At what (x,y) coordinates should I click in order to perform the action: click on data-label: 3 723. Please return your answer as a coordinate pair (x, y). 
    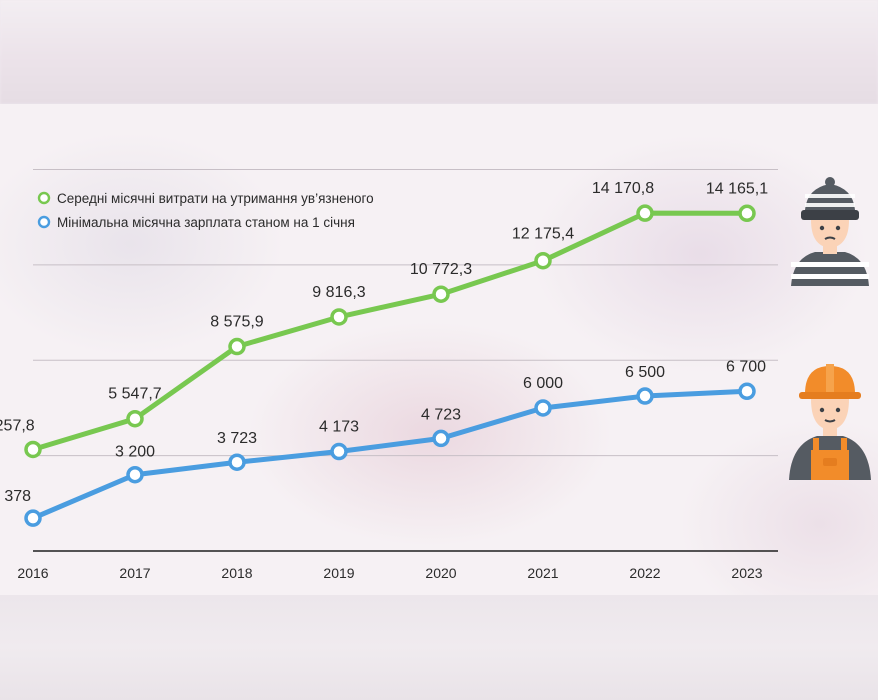
    Looking at the image, I should click on (237, 438).